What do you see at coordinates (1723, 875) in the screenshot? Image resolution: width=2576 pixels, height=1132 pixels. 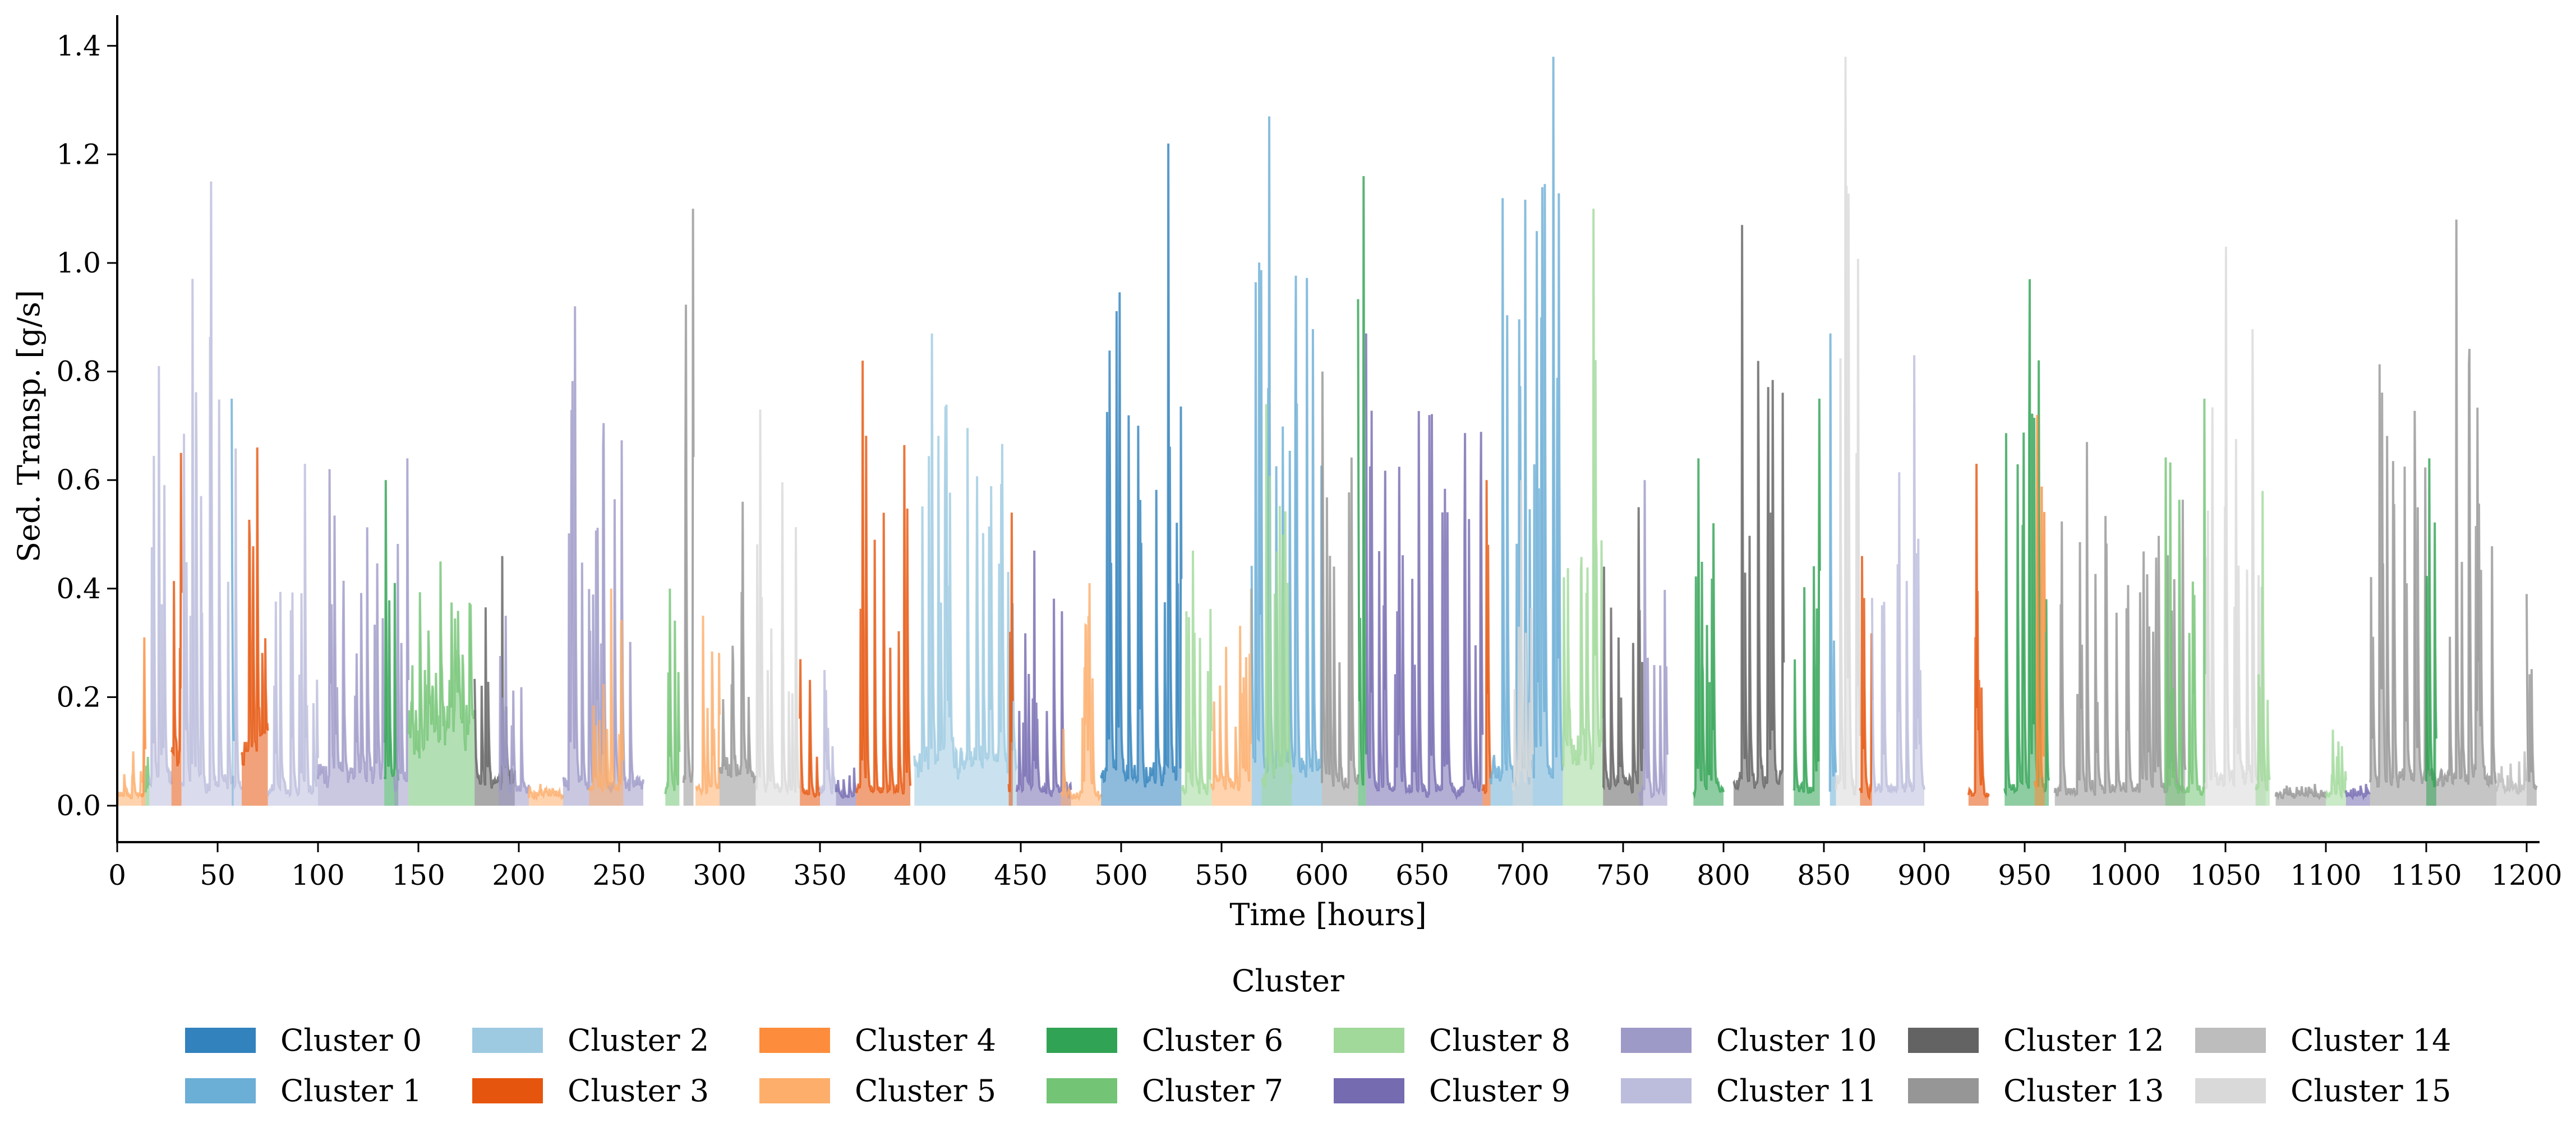 I see `x-tick-label: 800` at bounding box center [1723, 875].